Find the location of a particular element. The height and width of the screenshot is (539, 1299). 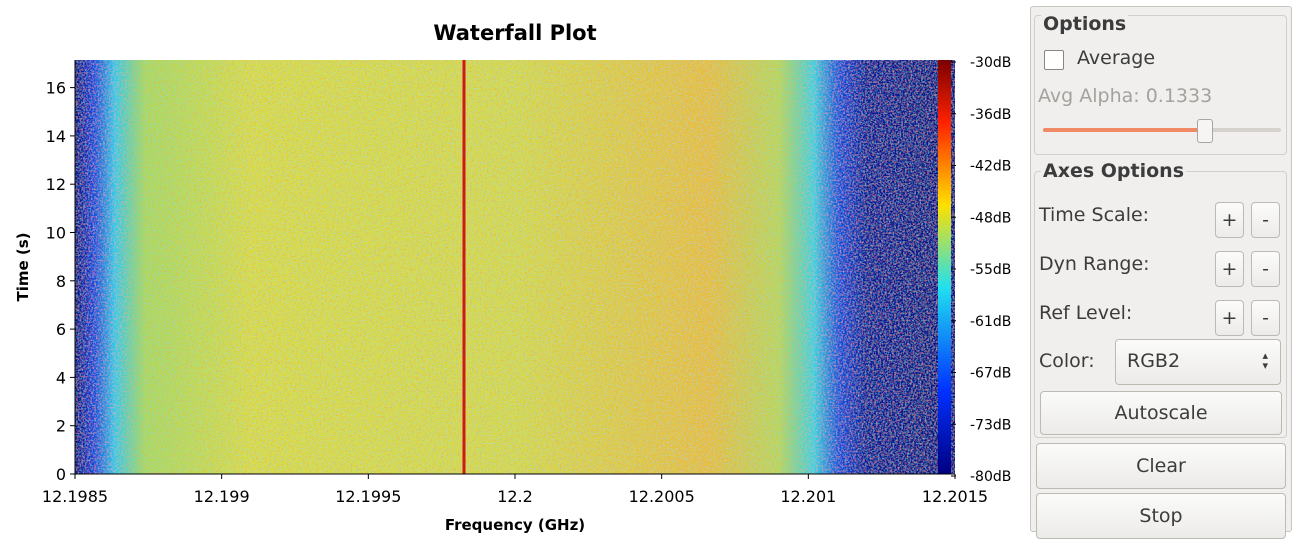

x-tick-label: 12.2 is located at coordinates (515, 496).